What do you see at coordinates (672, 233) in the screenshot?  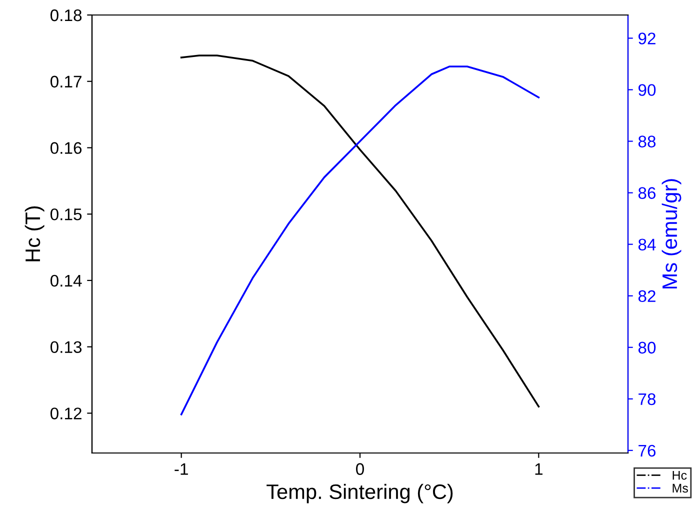 I see `y2-axis-title: Ms (emu/gr)` at bounding box center [672, 233].